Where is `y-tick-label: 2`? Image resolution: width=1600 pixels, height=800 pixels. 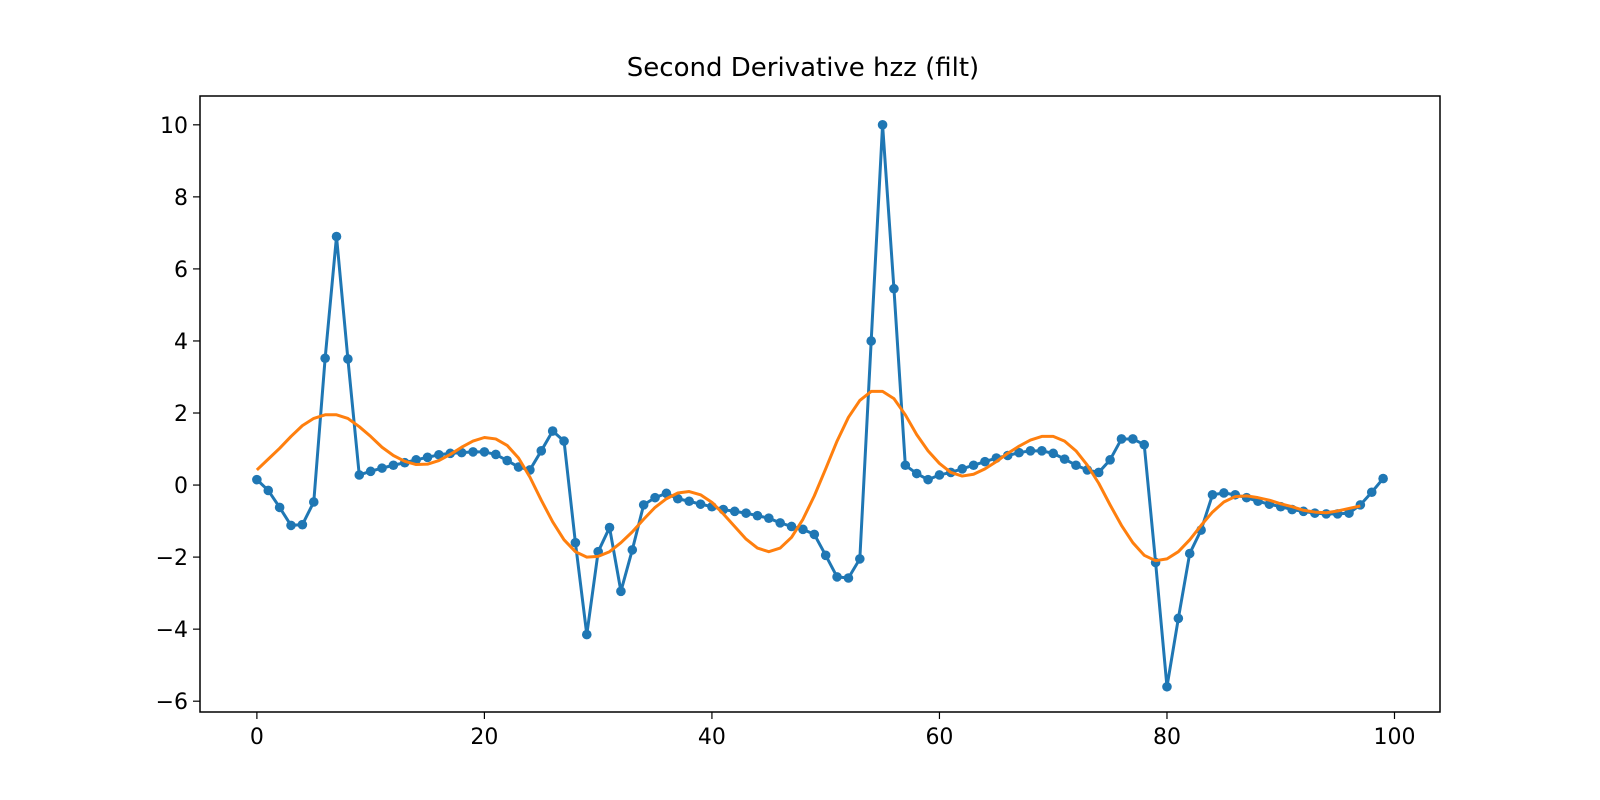 y-tick-label: 2 is located at coordinates (181, 414).